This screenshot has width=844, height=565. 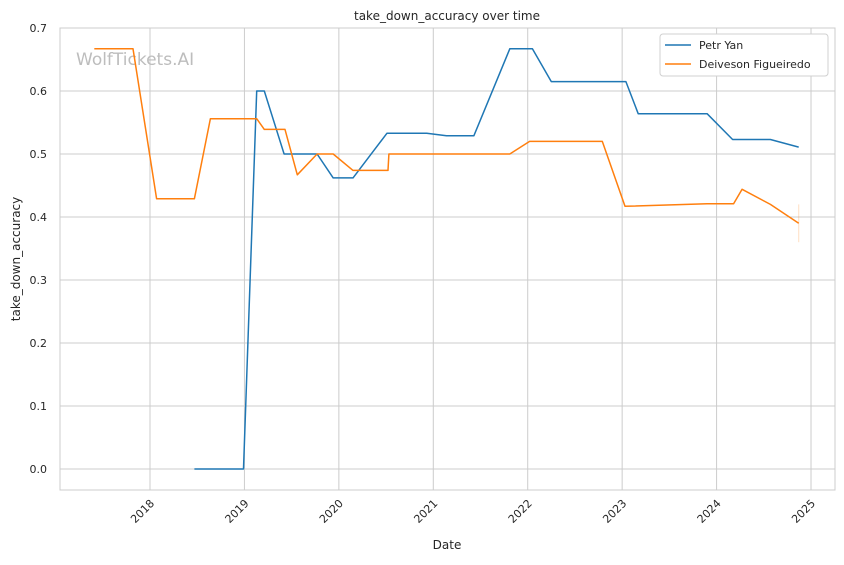 I want to click on y-tick-label: 0.6, so click(x=39, y=91).